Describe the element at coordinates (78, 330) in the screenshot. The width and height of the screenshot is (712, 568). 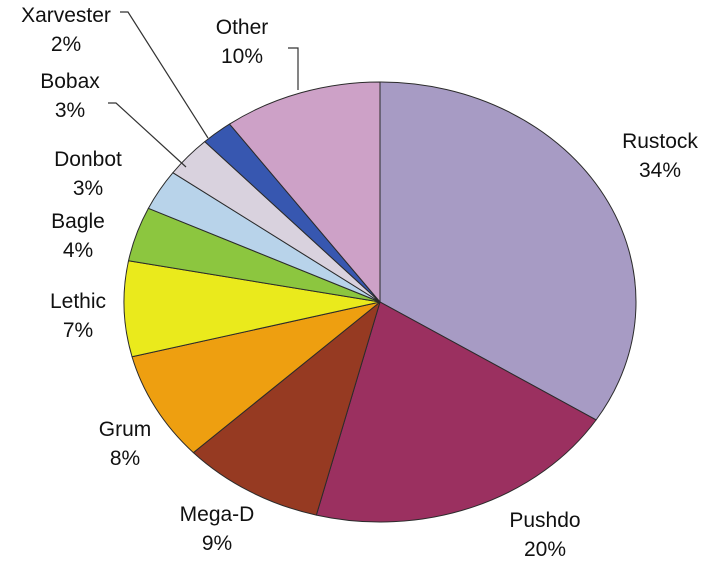
I see `slice-value-lethic: 7%` at that location.